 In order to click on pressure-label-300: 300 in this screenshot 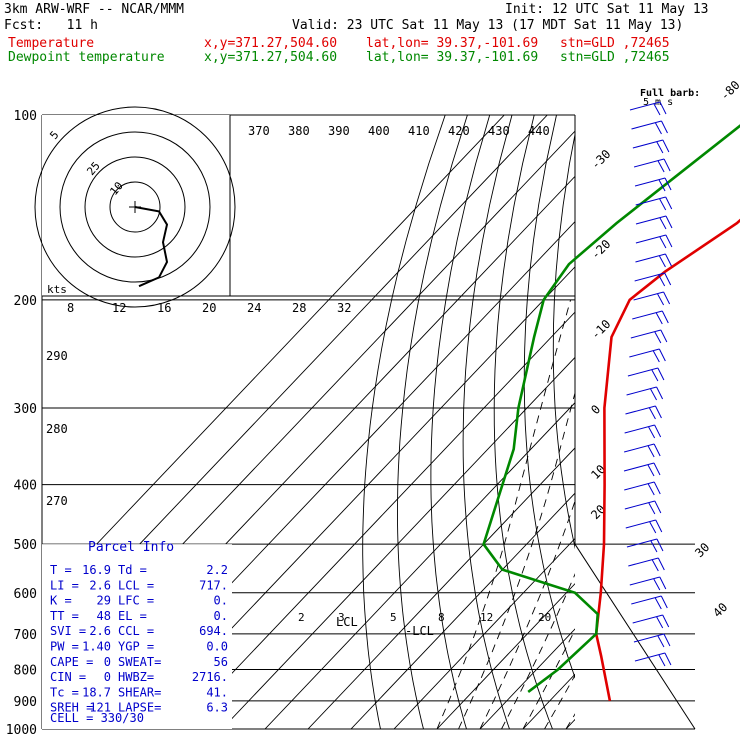, I will do `click(25, 409)`.